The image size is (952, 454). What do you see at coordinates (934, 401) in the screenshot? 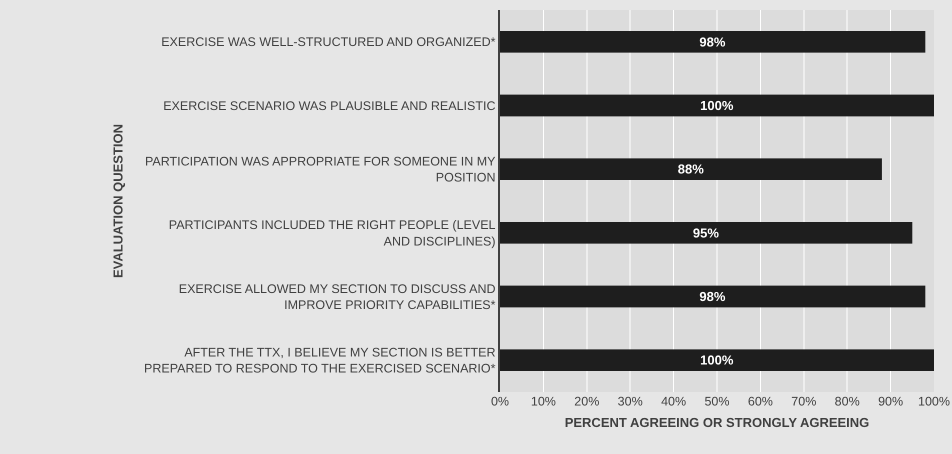
I see `x-tick-label: 100%` at bounding box center [934, 401].